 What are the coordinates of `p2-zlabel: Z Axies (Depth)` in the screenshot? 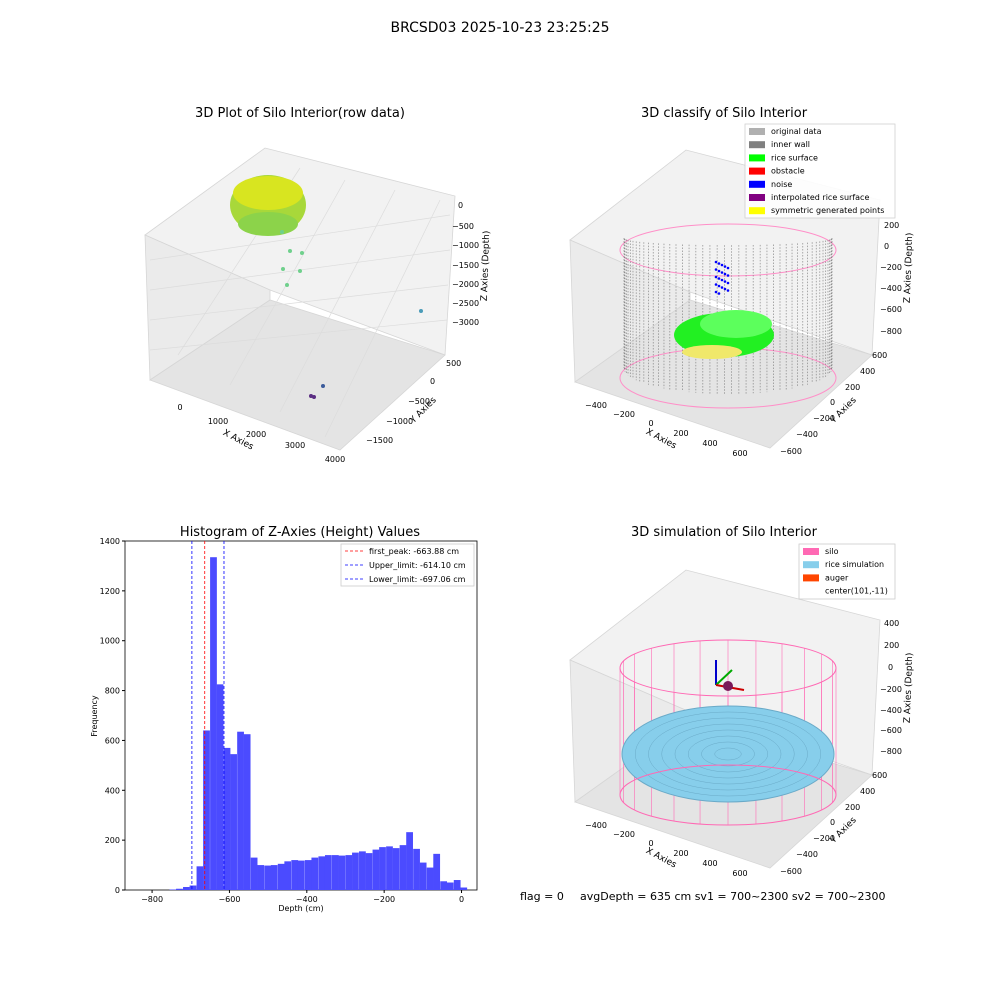 It's located at (909, 268).